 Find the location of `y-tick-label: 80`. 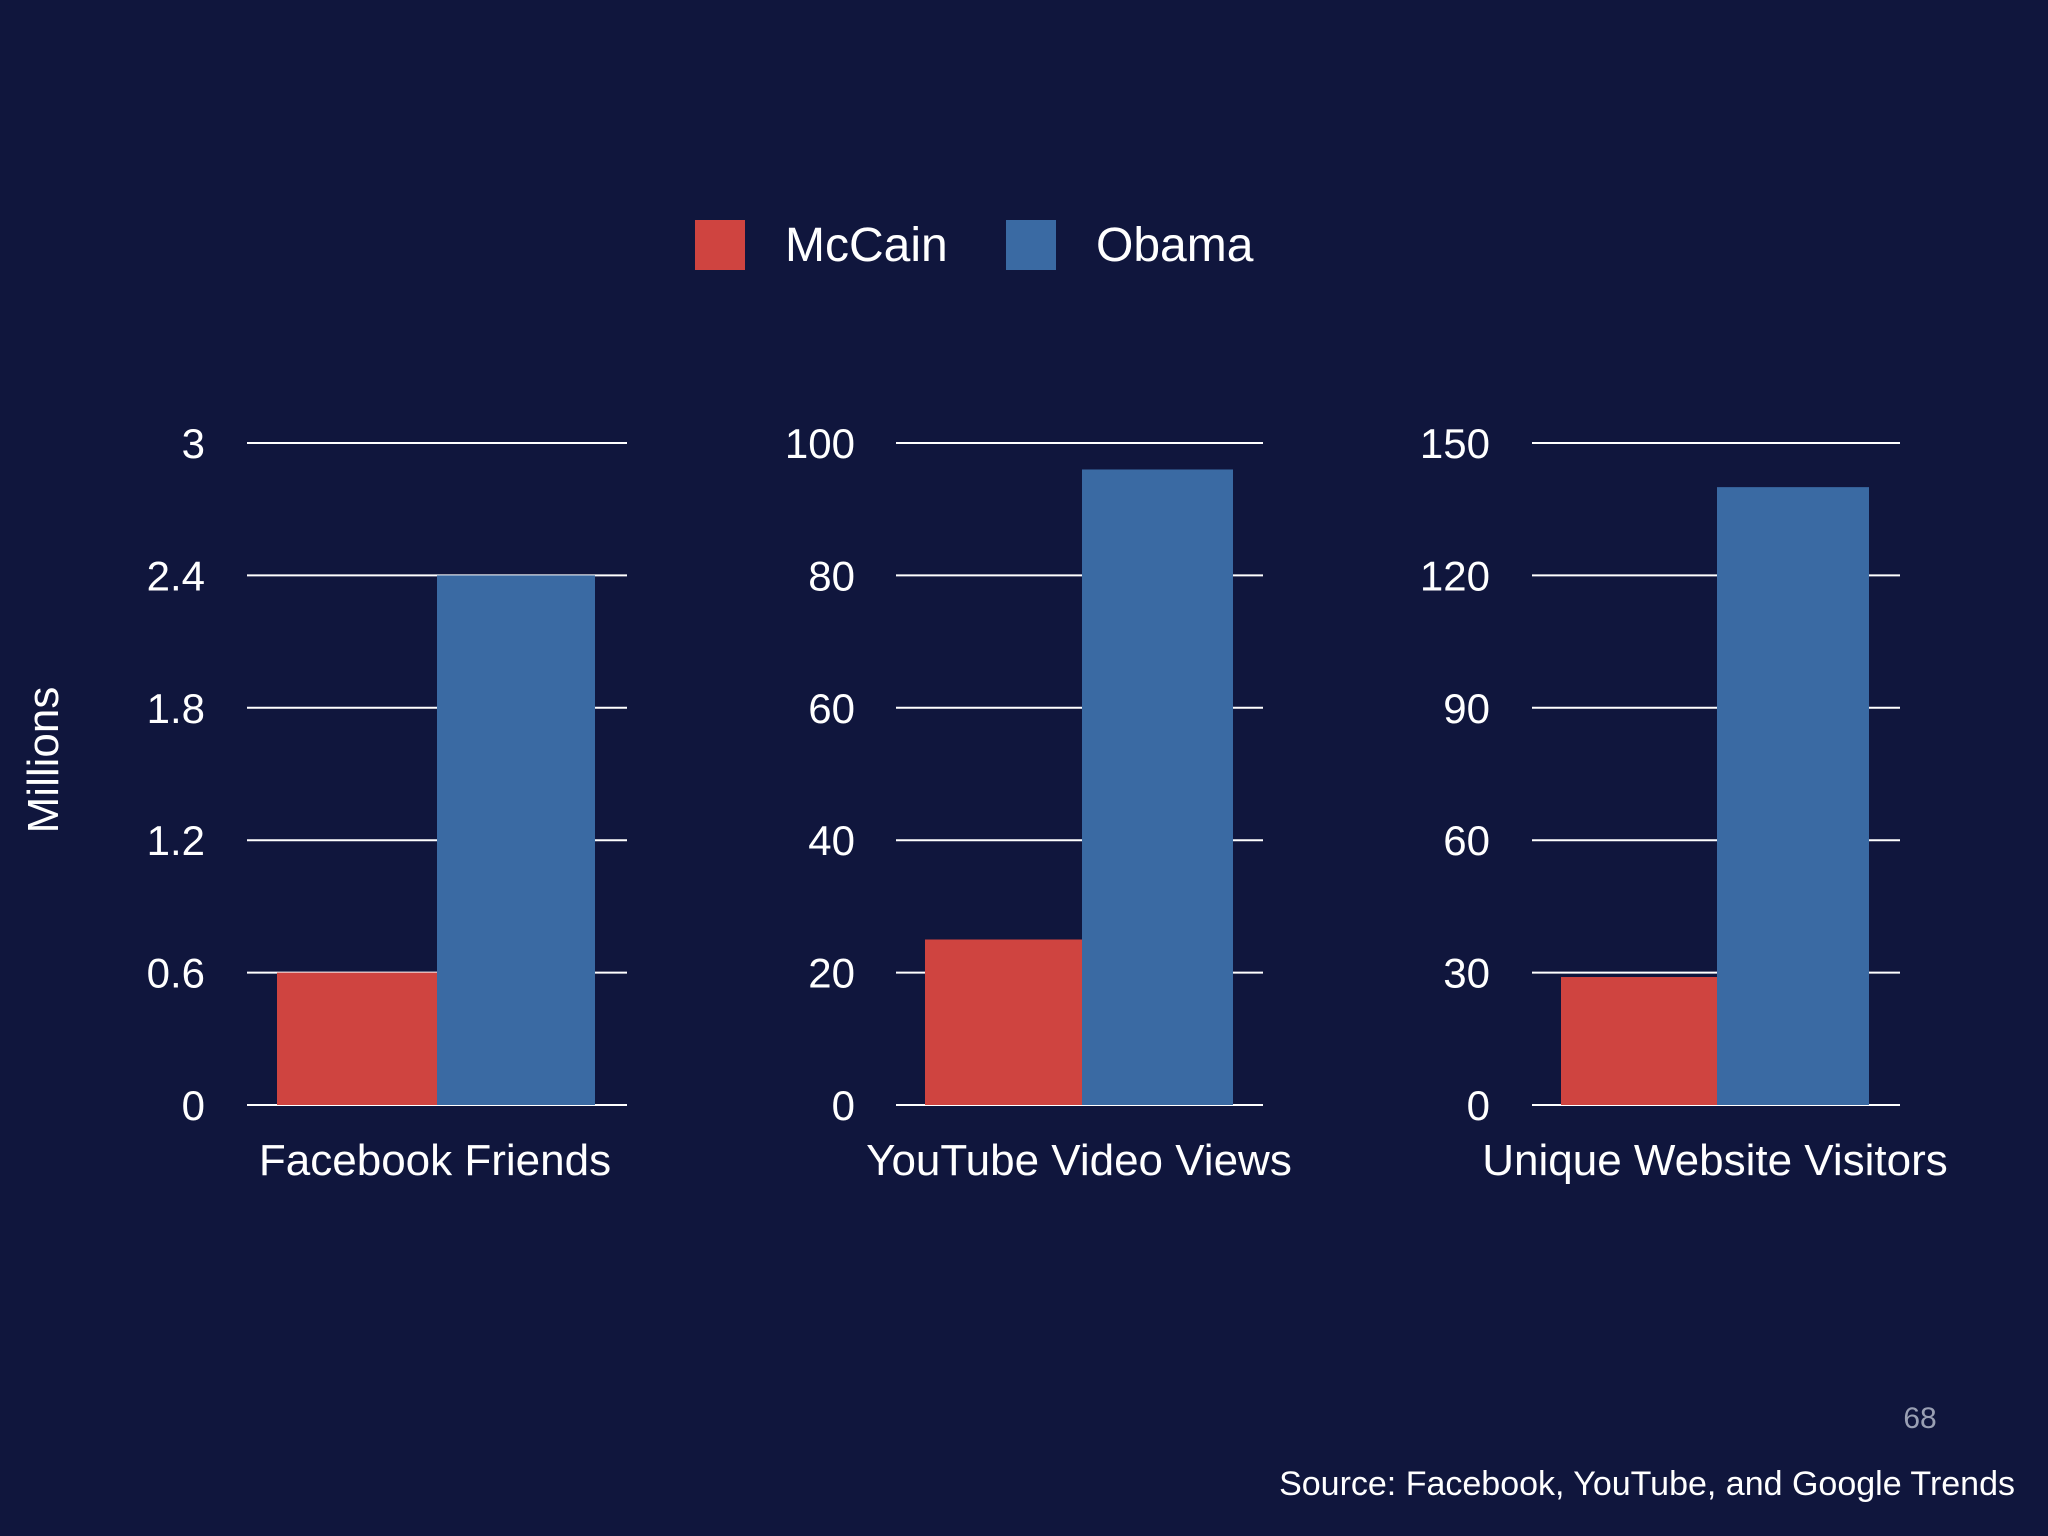

y-tick-label: 80 is located at coordinates (831, 575).